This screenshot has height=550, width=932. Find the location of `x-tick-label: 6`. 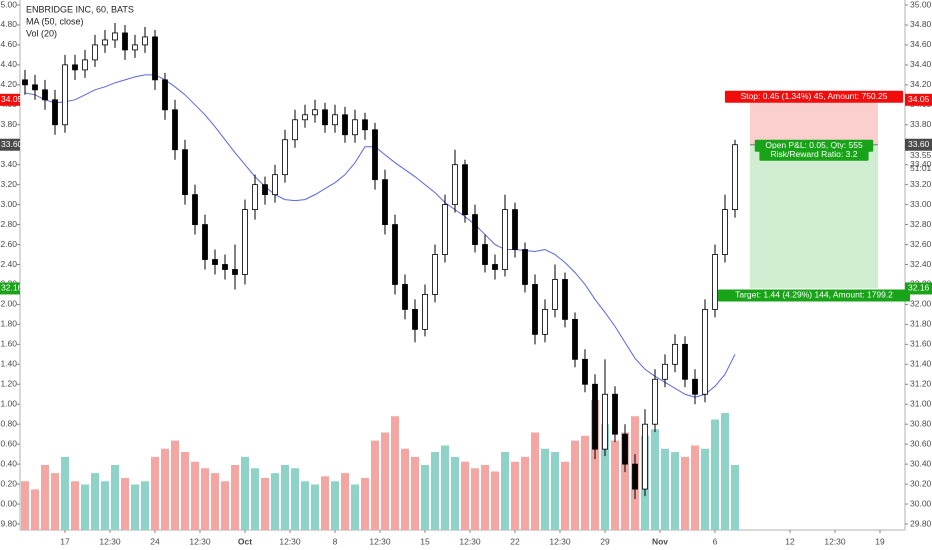

x-tick-label: 6 is located at coordinates (715, 541).